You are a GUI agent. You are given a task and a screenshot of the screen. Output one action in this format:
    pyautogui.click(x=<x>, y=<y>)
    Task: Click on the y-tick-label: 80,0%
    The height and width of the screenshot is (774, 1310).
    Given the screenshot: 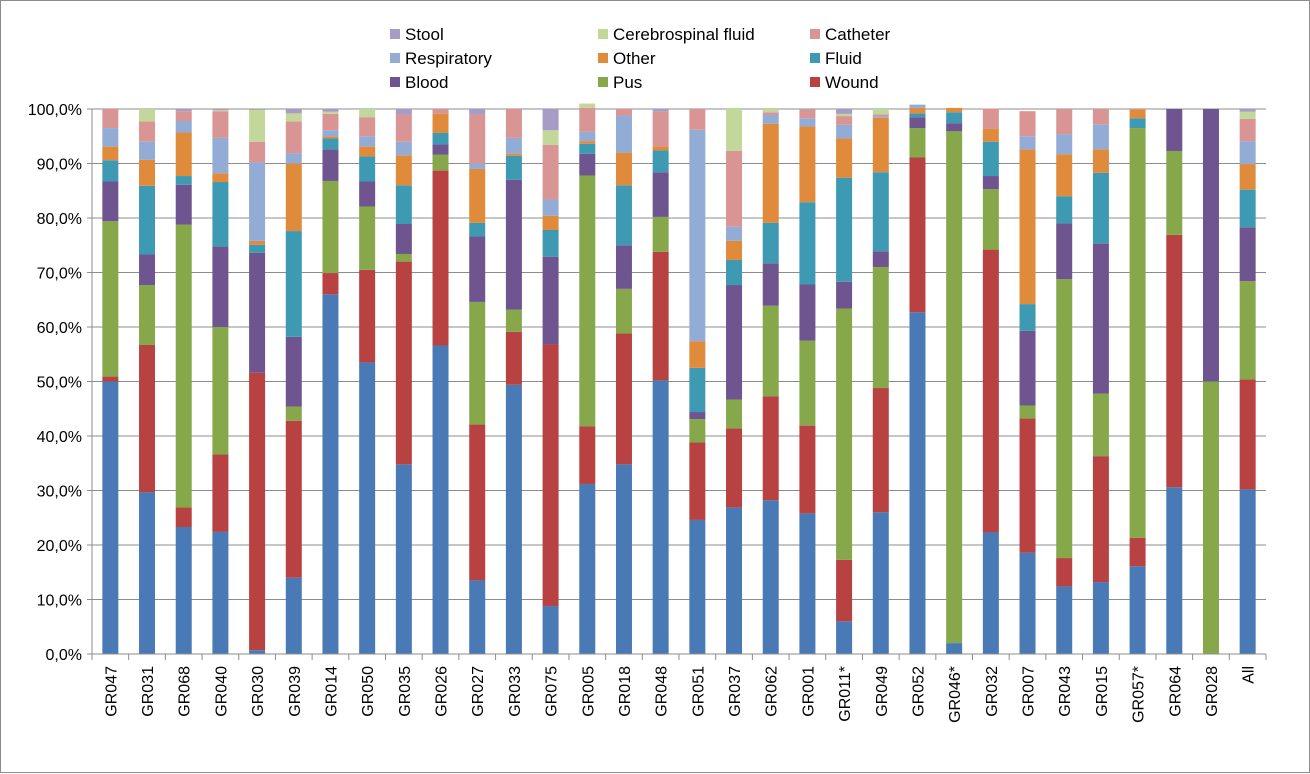 What is the action you would take?
    pyautogui.click(x=59, y=219)
    